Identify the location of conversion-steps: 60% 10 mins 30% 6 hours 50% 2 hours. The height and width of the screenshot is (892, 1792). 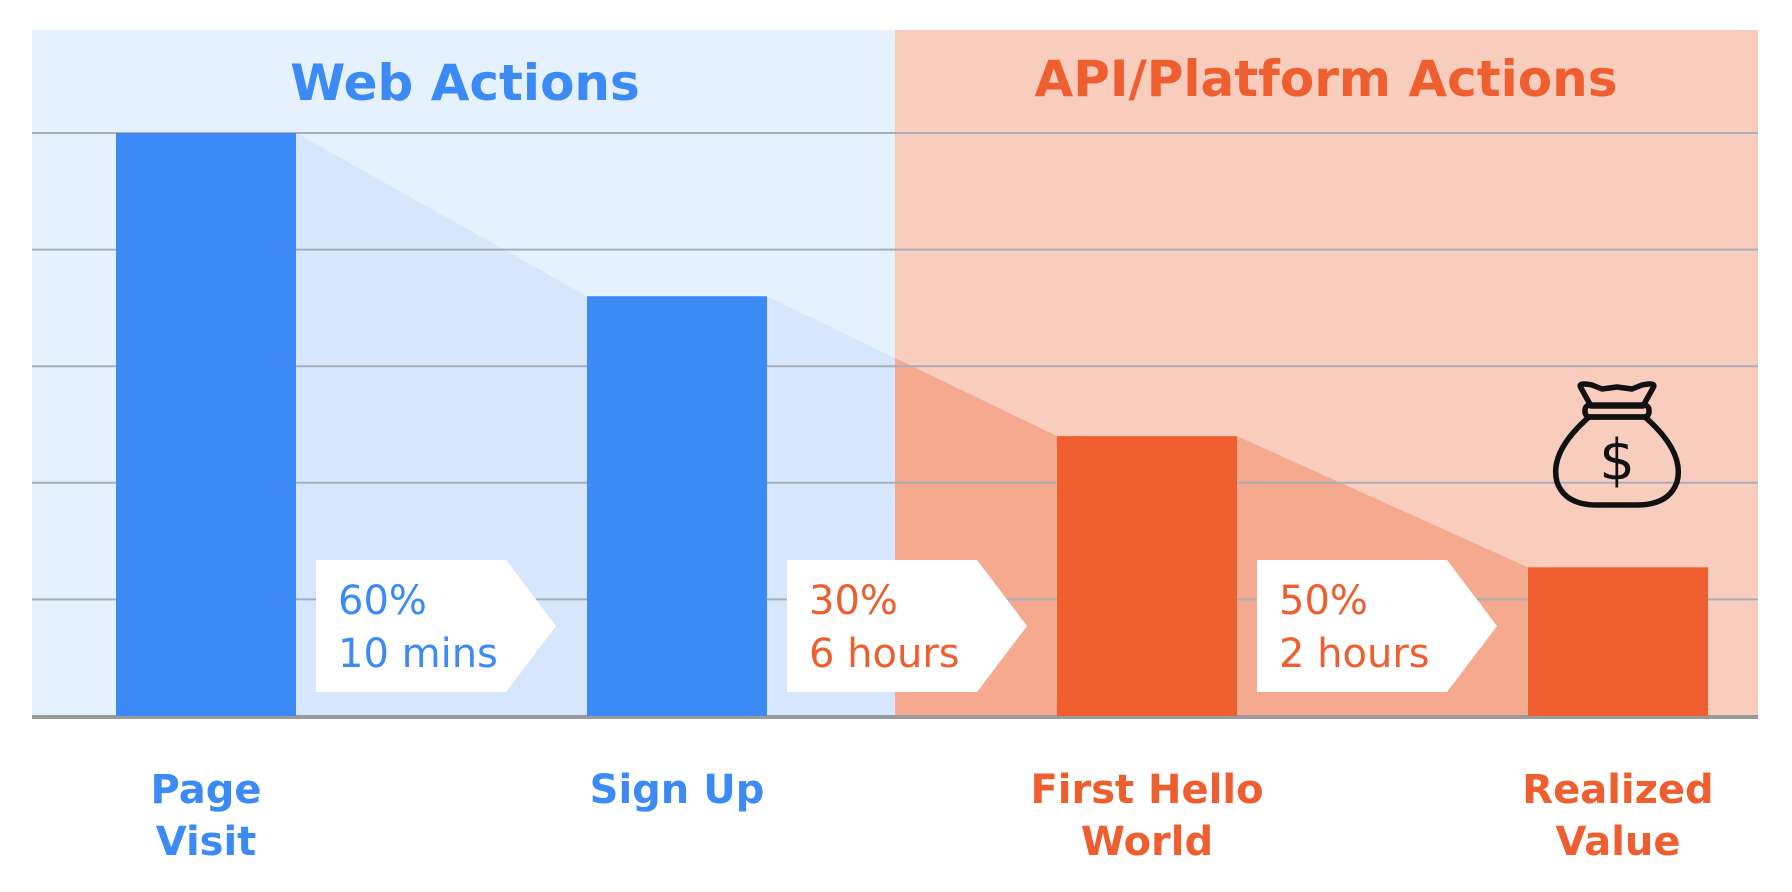
(906, 626).